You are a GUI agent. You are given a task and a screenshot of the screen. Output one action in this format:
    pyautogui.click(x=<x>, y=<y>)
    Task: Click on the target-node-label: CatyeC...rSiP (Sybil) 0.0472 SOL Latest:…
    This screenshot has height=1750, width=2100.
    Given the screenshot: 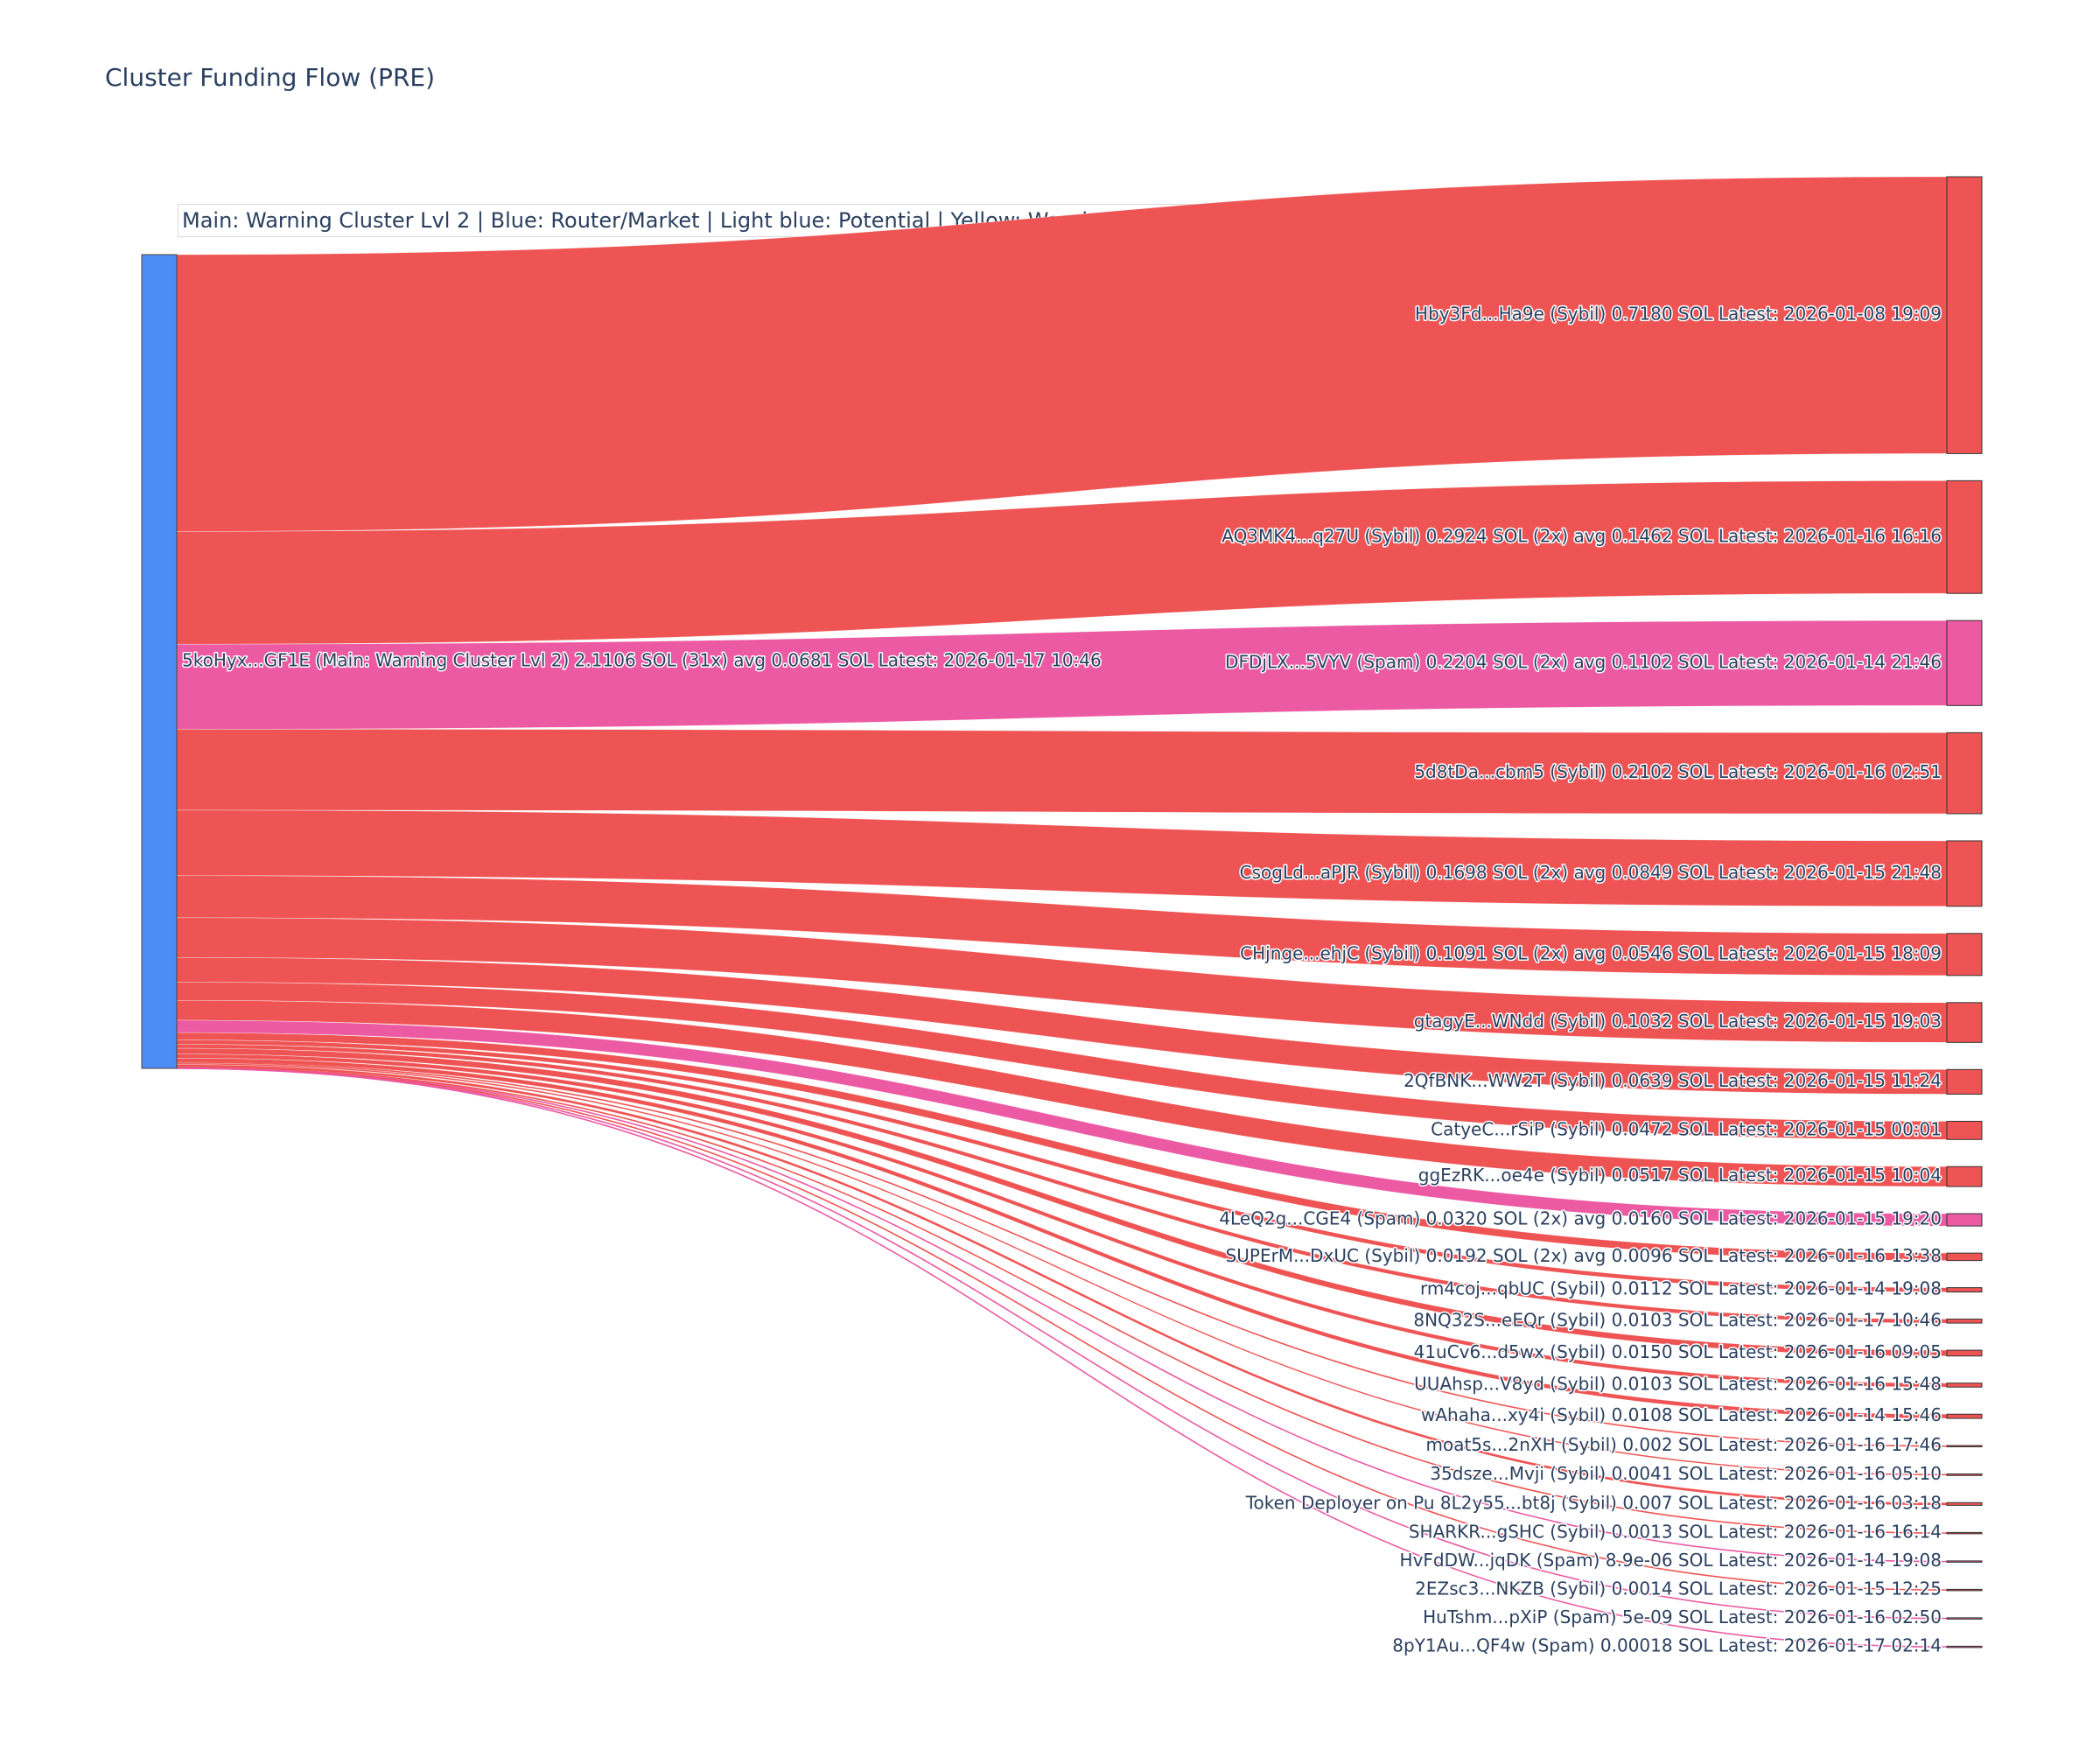 What is the action you would take?
    pyautogui.click(x=1686, y=1128)
    